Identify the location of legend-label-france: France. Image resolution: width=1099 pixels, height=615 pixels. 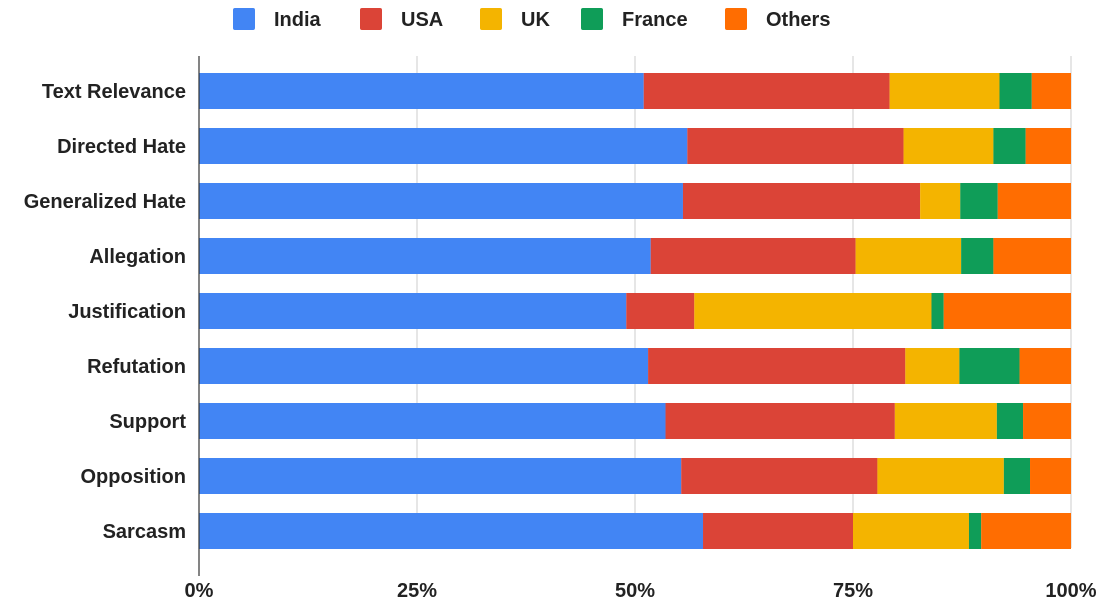
(655, 20).